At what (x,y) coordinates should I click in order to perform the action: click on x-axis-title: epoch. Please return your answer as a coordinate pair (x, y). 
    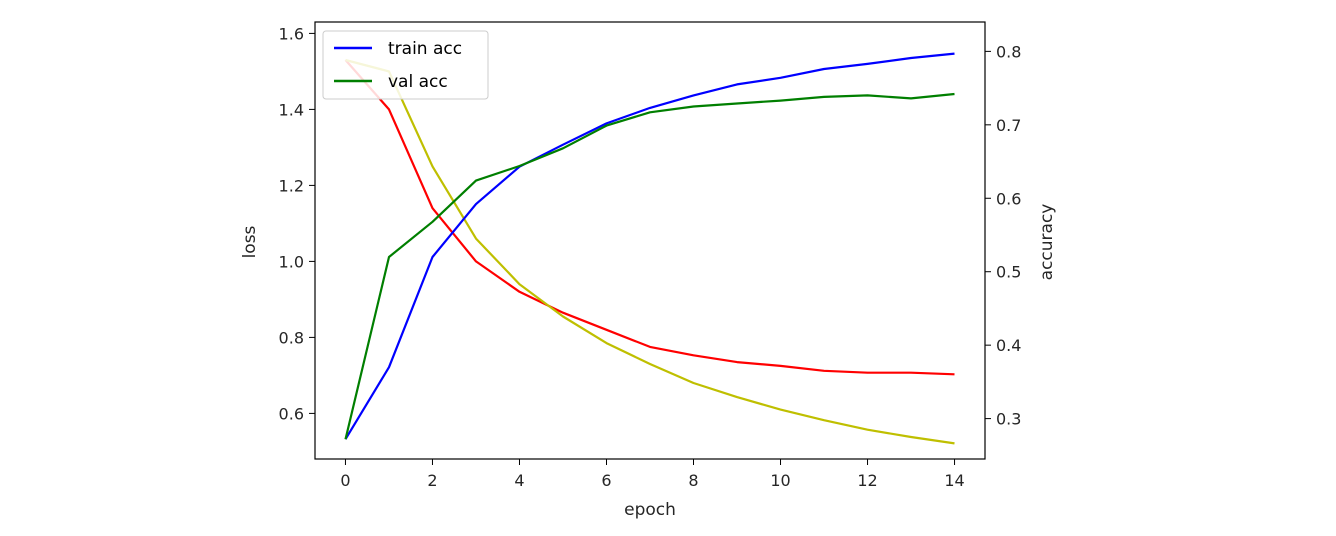
    Looking at the image, I should click on (650, 510).